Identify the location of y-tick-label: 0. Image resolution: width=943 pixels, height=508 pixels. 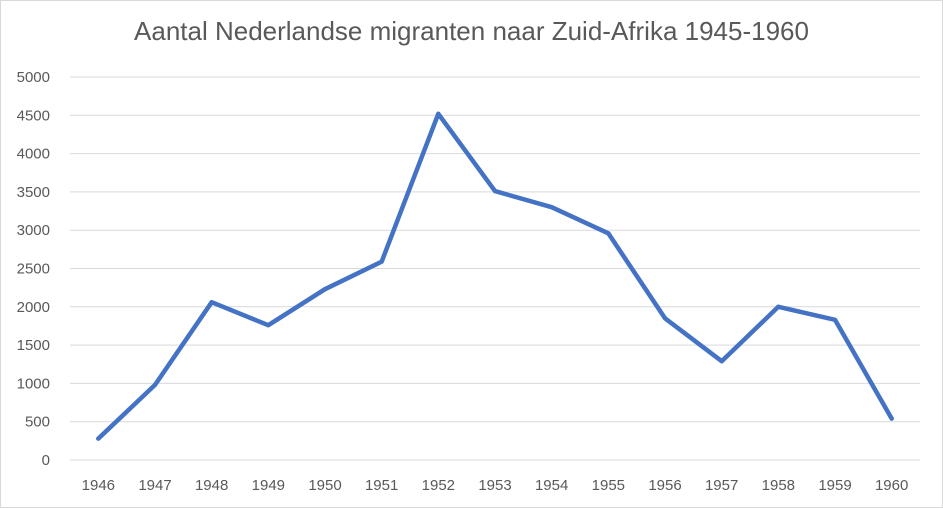
(46, 460).